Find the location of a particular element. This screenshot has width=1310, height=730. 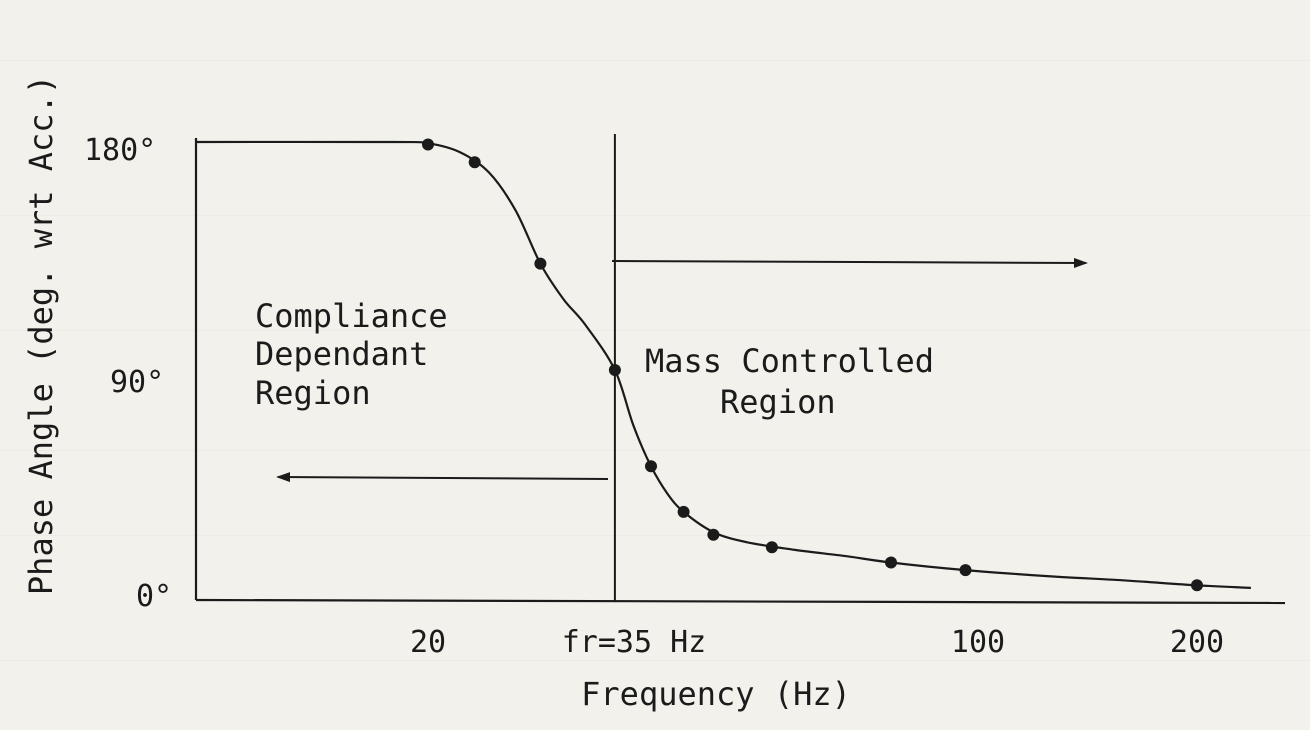

x-tick-label-resonance: fr=35 Hz is located at coordinates (634, 642).